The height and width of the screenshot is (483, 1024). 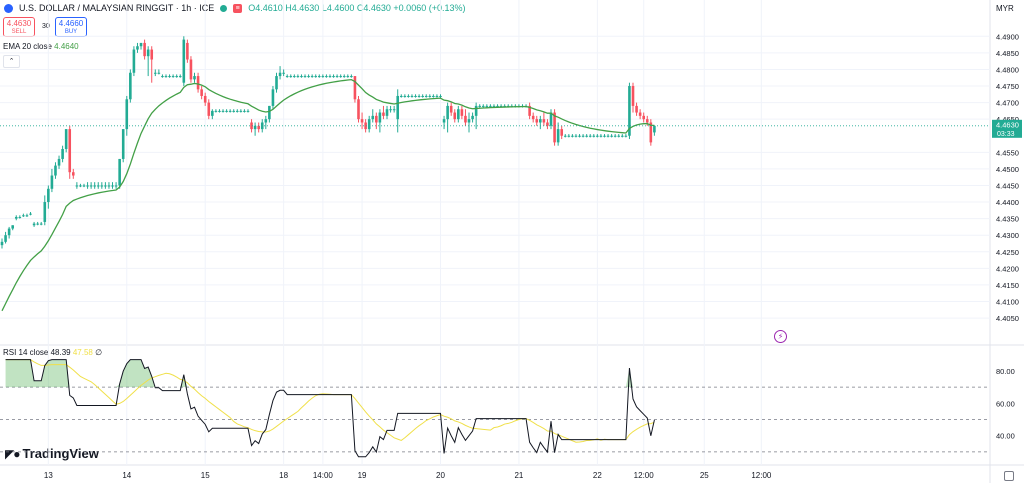 I want to click on time-tick-label: 18, so click(x=283, y=475).